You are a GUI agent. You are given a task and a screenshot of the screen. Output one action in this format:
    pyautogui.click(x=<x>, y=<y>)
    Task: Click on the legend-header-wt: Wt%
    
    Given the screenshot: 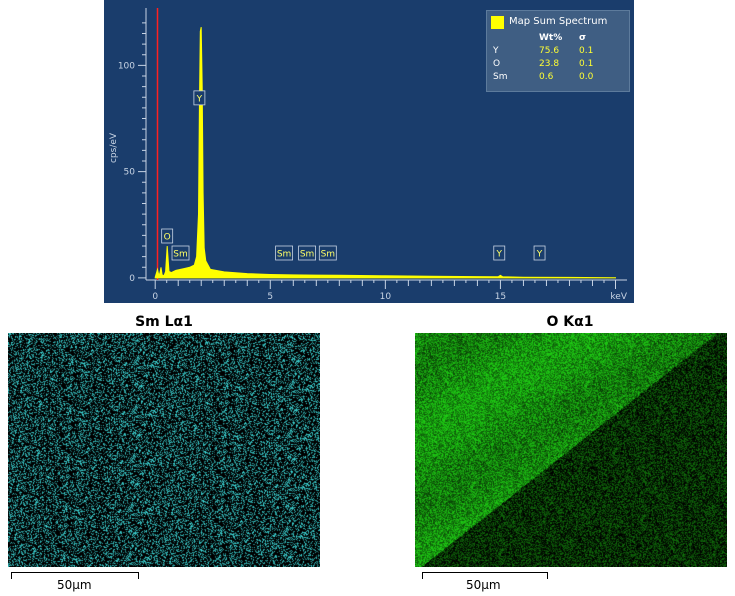 What is the action you would take?
    pyautogui.click(x=551, y=38)
    